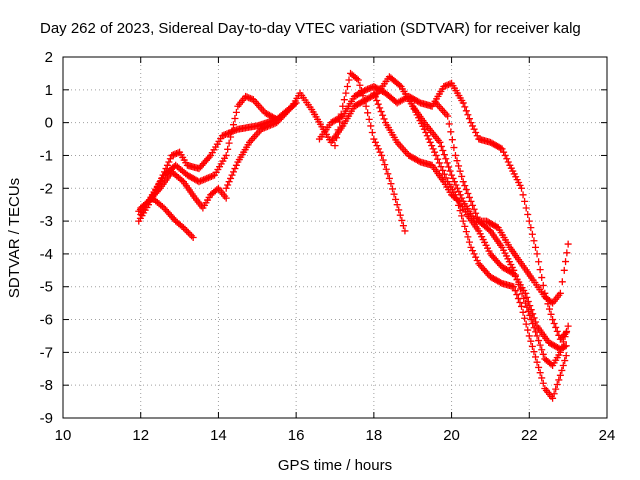 Image resolution: width=640 pixels, height=480 pixels. Describe the element at coordinates (14, 238) in the screenshot. I see `y-axis-label: SDTVAR / TECUs` at that location.